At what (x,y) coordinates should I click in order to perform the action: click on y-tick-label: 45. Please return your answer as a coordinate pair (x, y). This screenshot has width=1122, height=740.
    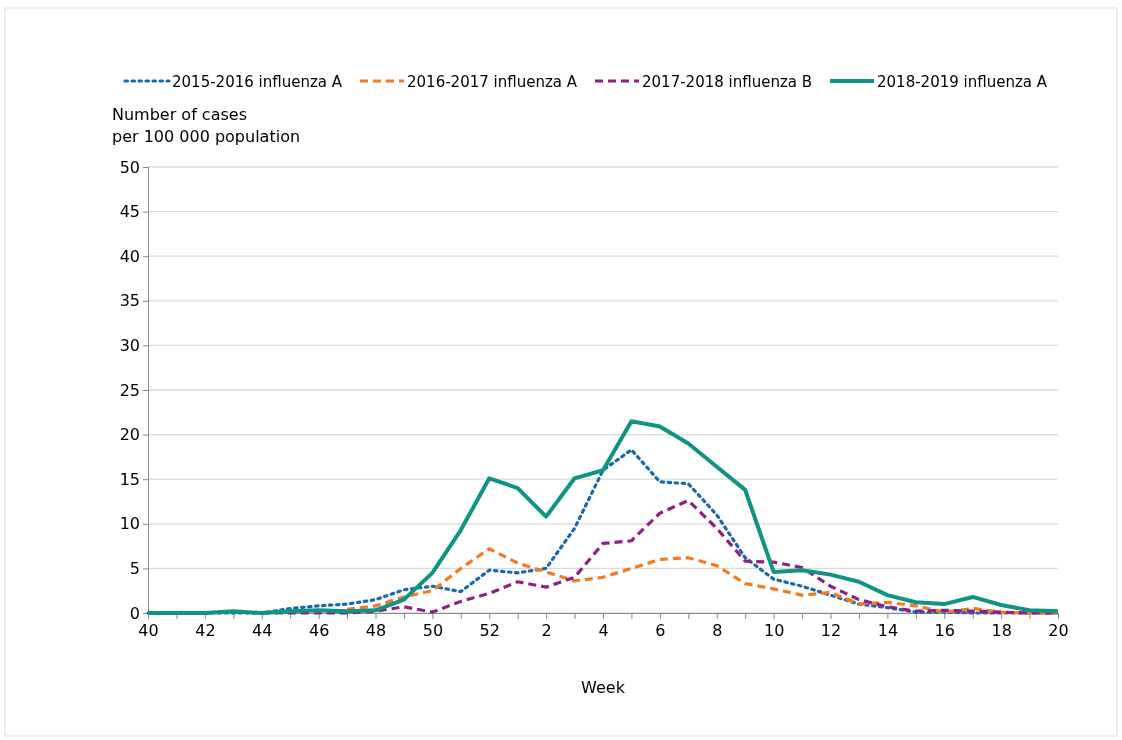
    Looking at the image, I should click on (129, 212).